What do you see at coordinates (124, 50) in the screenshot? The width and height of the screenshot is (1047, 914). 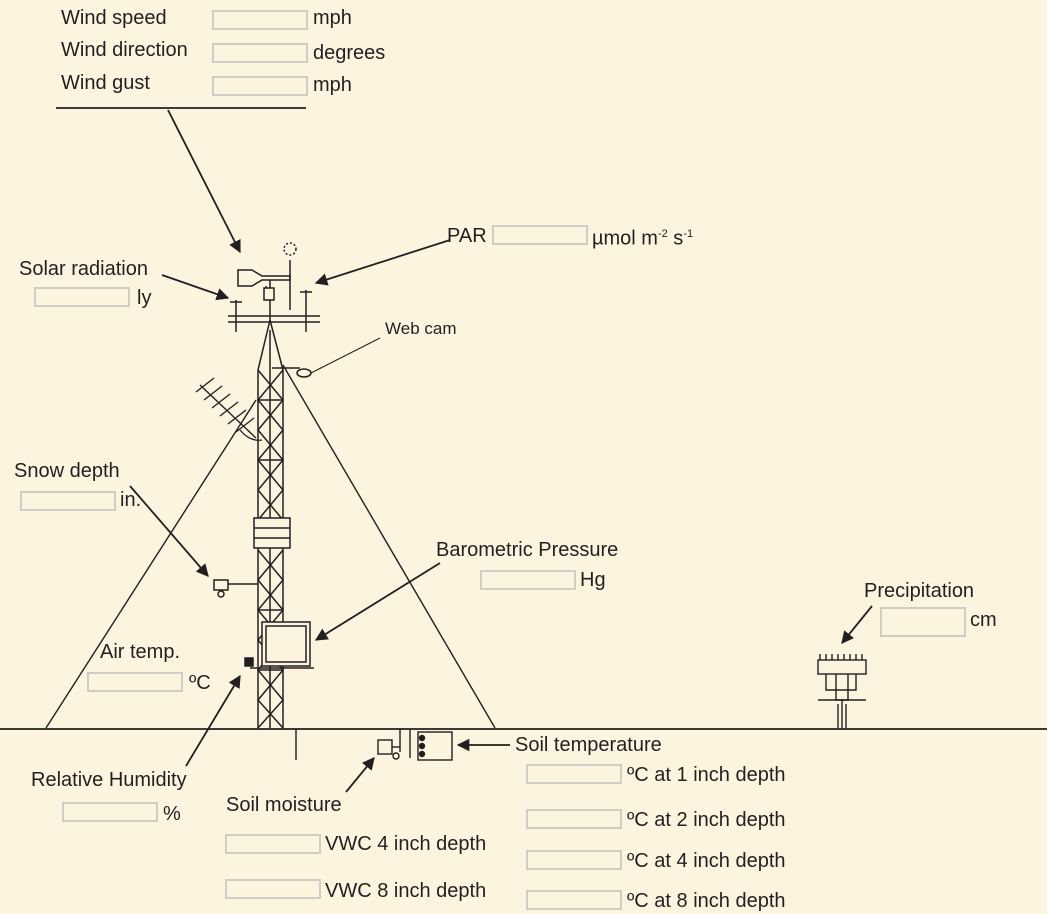 I see `wind-direction-label: Wind direction` at bounding box center [124, 50].